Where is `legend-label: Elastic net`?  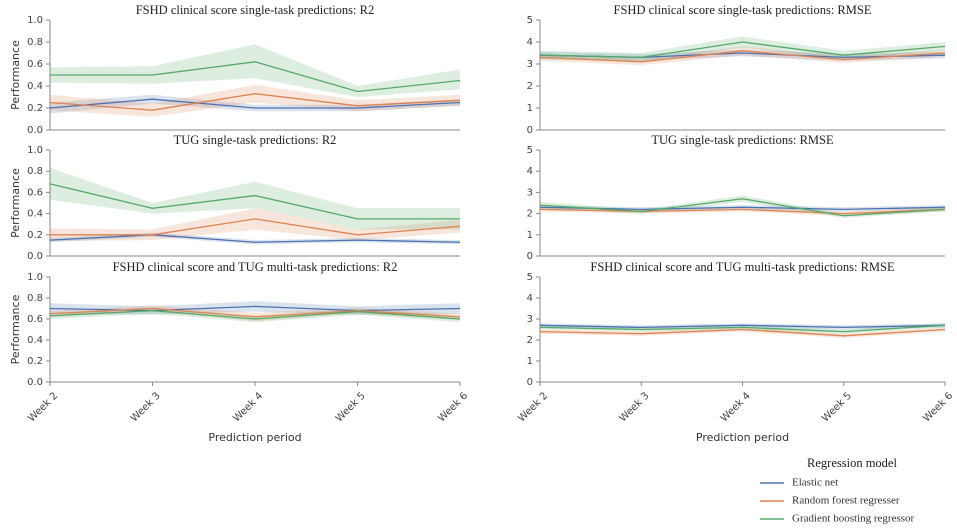
legend-label: Elastic net is located at coordinates (815, 483).